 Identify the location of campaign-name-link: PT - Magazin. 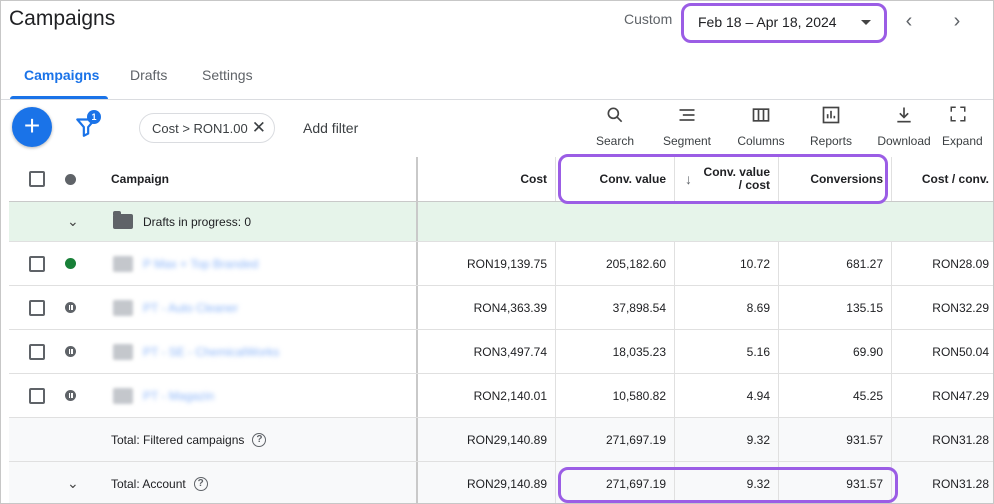
(179, 395).